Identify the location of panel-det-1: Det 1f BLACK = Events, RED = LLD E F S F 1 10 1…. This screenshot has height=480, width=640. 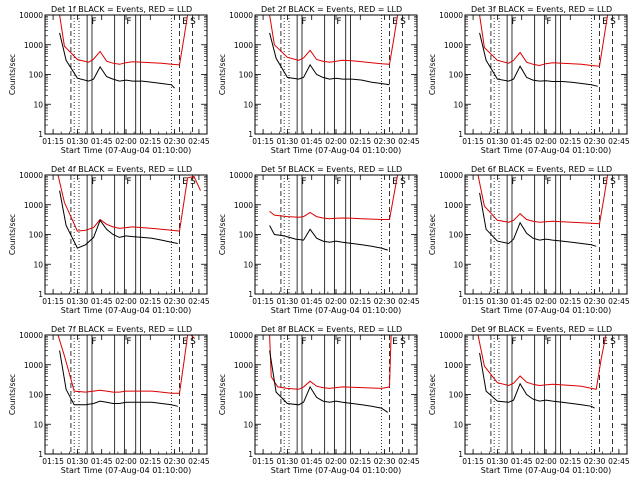
(109, 80).